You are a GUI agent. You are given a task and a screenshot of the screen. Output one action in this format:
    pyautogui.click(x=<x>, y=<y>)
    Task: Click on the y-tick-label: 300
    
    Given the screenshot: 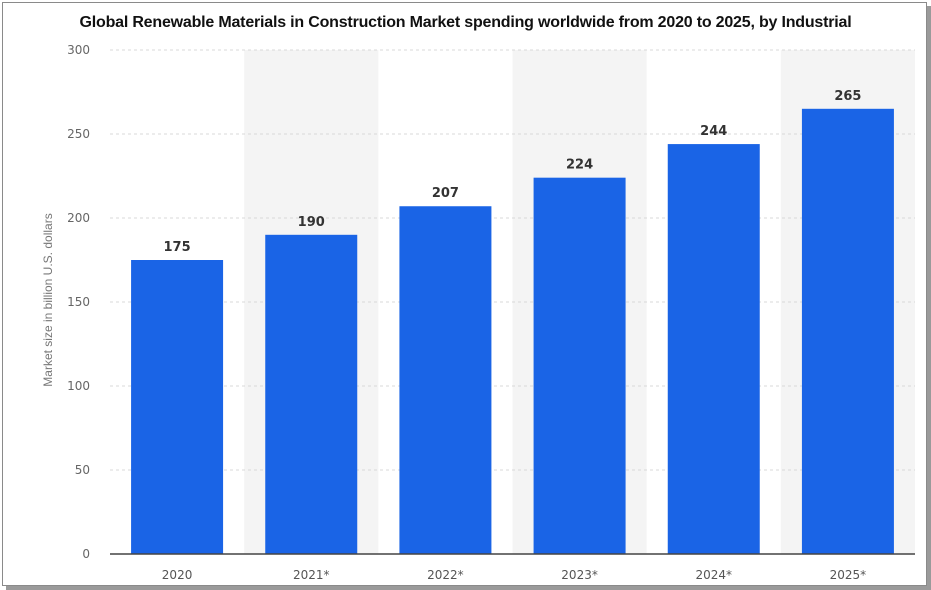 What is the action you would take?
    pyautogui.click(x=78, y=50)
    